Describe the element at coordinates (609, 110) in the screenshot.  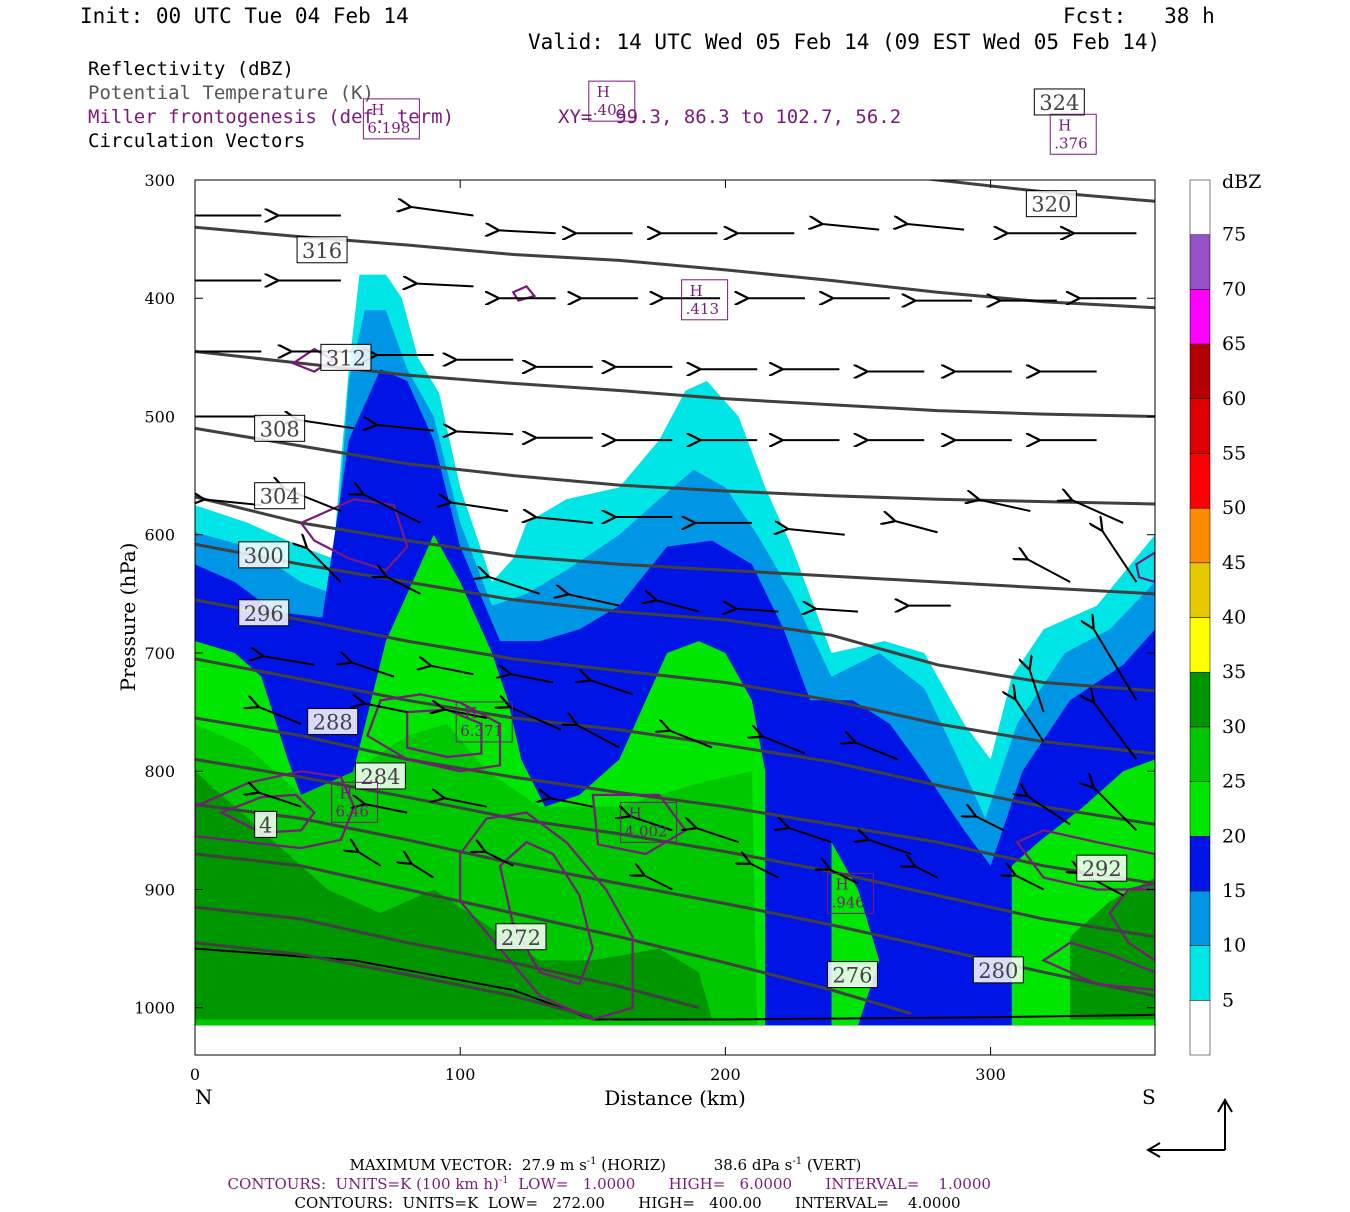
I see `fronto-max-value-1: .402` at that location.